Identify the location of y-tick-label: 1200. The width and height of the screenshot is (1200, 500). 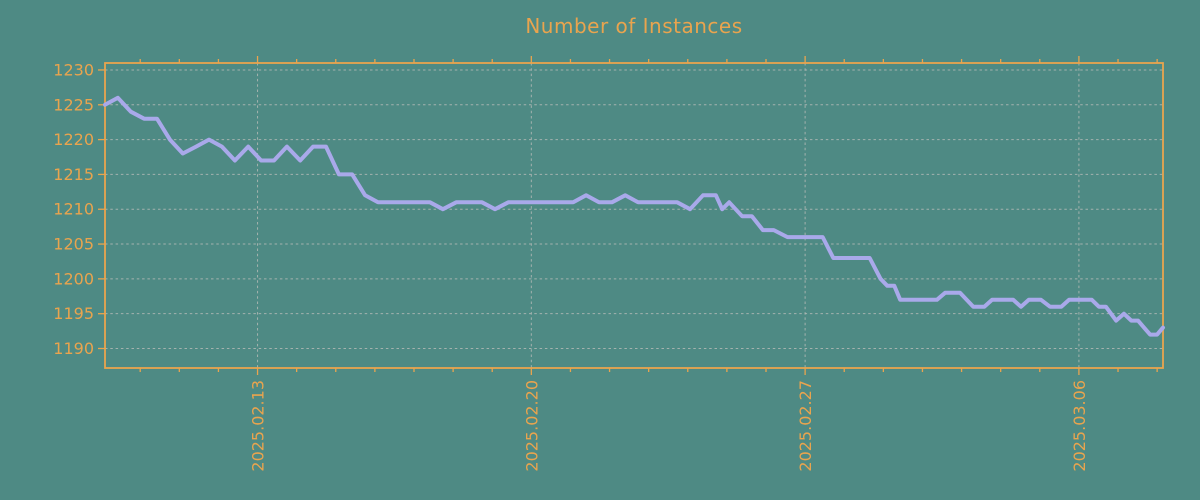
(73, 278).